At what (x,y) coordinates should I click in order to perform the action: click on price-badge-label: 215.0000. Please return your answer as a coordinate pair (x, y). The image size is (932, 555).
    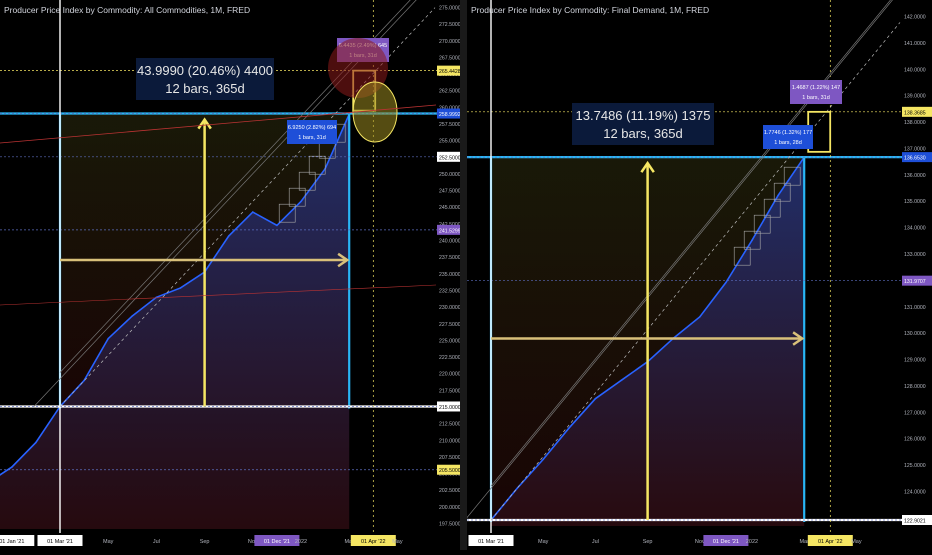
    Looking at the image, I should click on (450, 408).